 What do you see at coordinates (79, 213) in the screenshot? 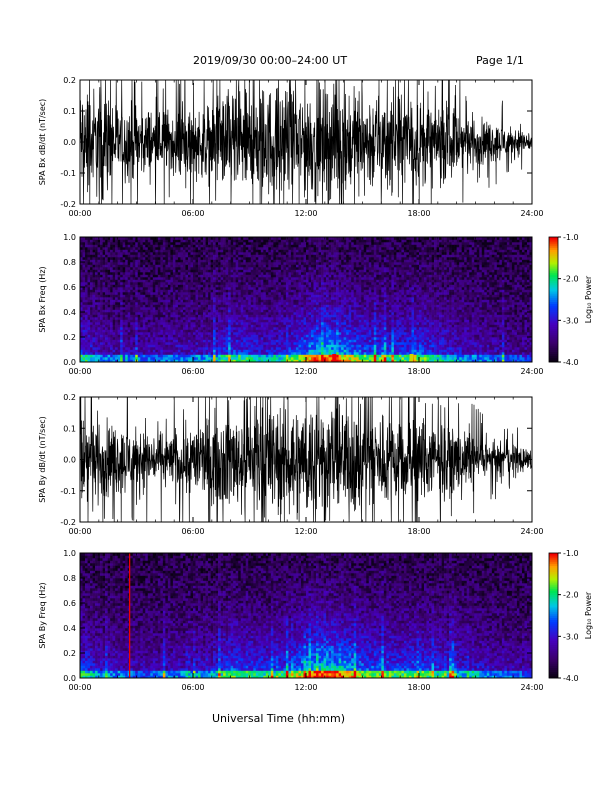
I see `panel-1-x-tick-label: 00:00` at bounding box center [79, 213].